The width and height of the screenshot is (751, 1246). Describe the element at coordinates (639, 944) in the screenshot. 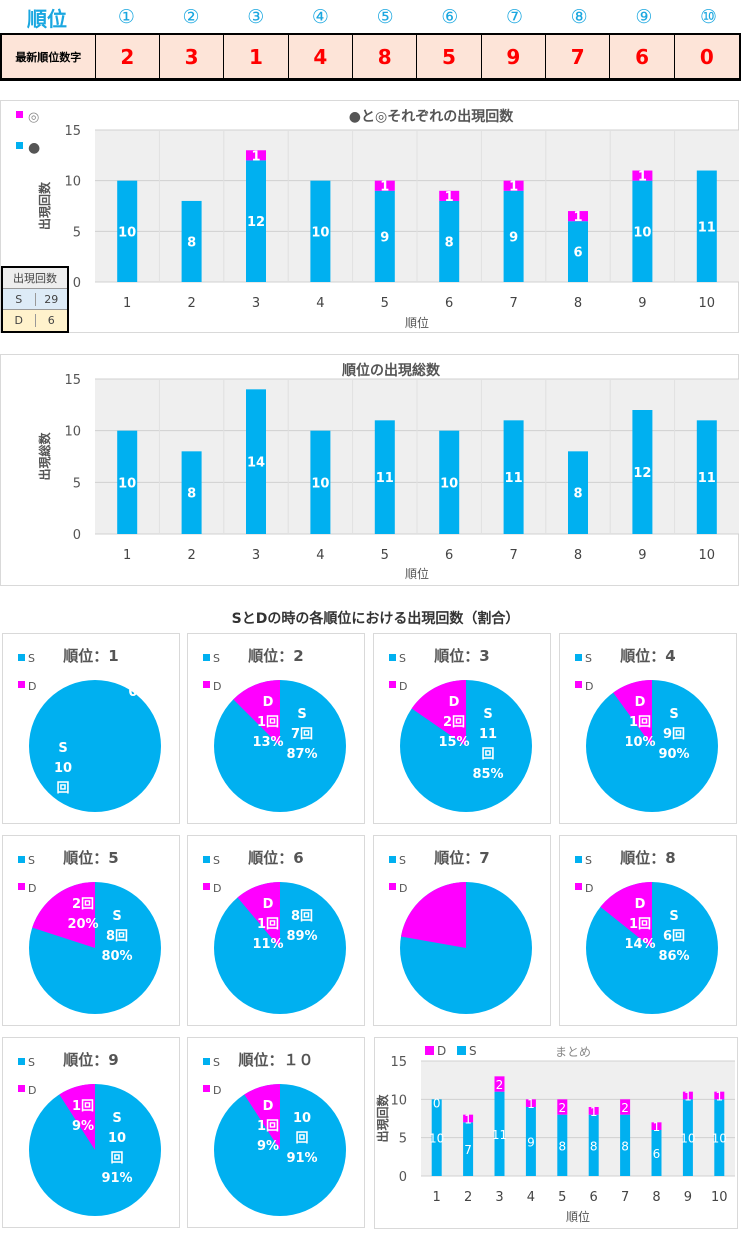

I see `pie-label-d: 14%` at that location.